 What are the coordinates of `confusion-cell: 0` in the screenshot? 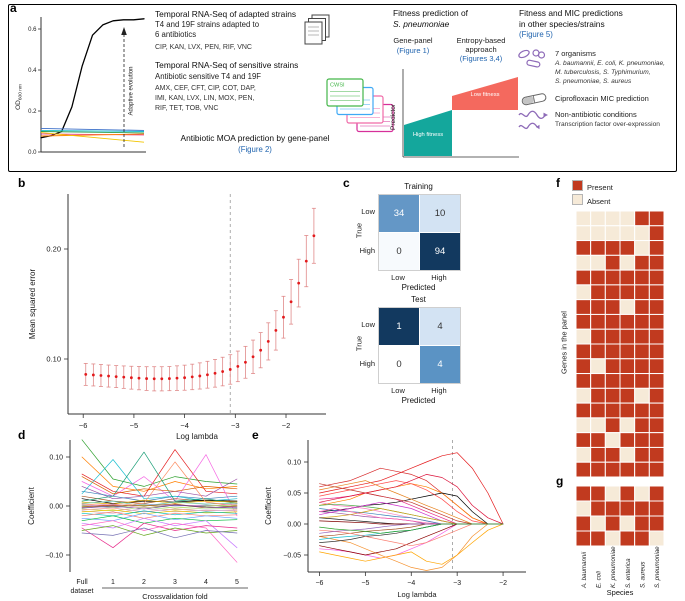 It's located at (399, 251).